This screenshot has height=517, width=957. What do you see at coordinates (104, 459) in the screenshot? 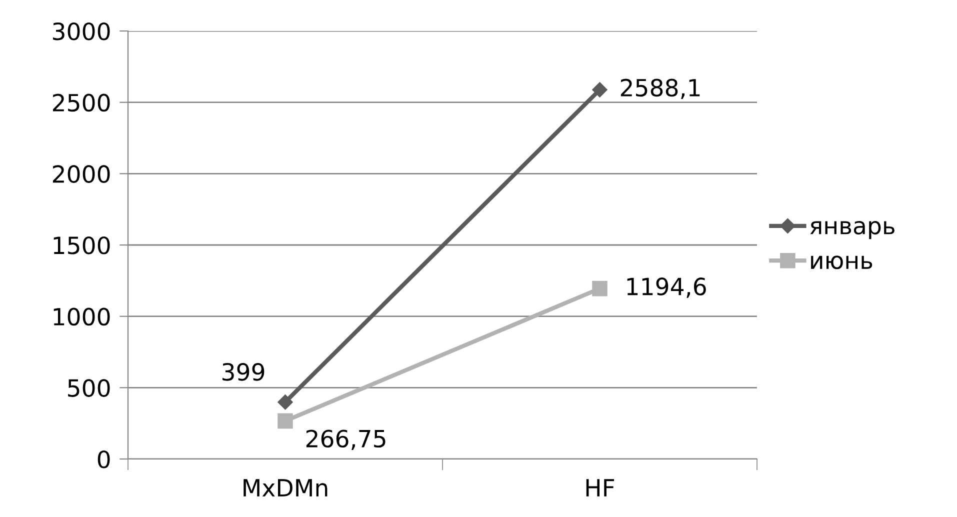
I see `y-tick-label: 0` at bounding box center [104, 459].